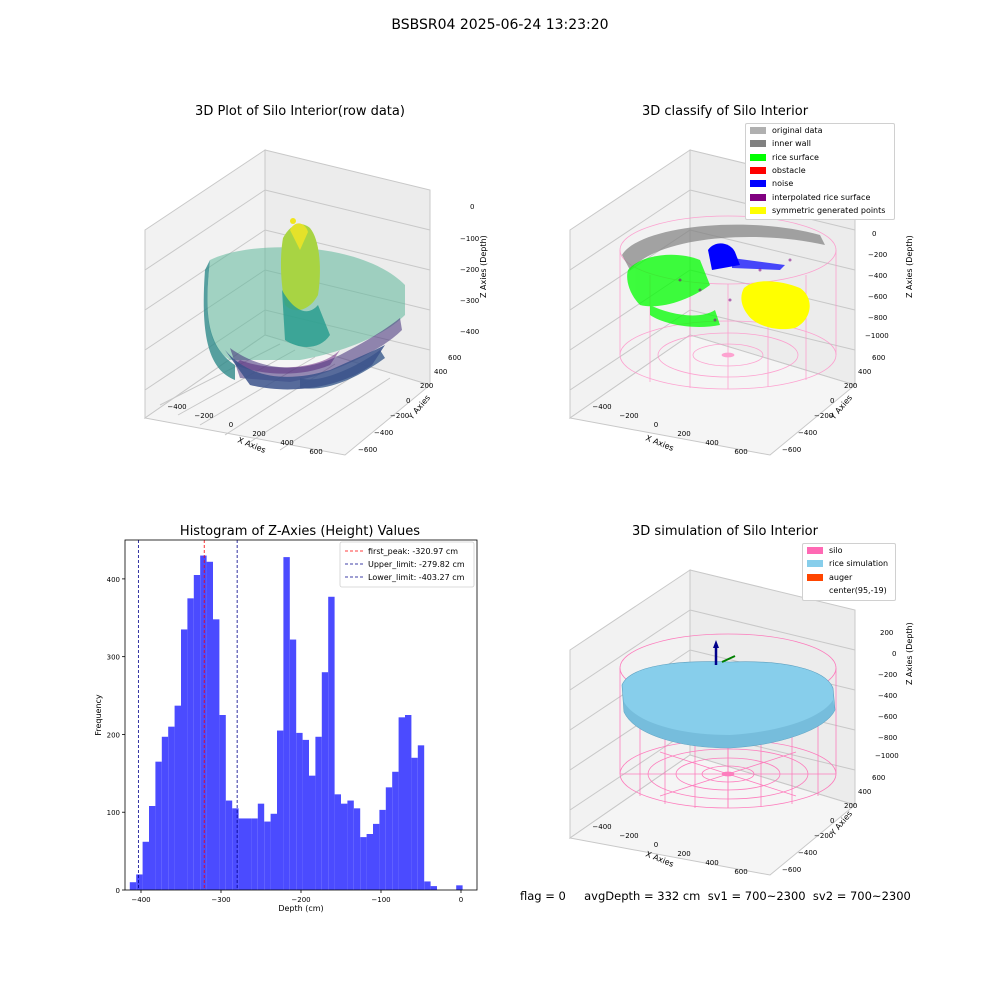  What do you see at coordinates (413, 551) in the screenshot?
I see `legend-first-peak: first_peak: -320.97 cm` at bounding box center [413, 551].